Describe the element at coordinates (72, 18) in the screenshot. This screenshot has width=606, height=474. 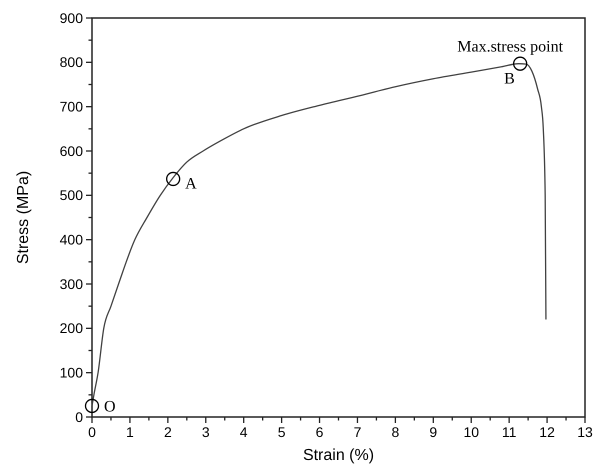
I see `y-tick-label: 900` at that location.